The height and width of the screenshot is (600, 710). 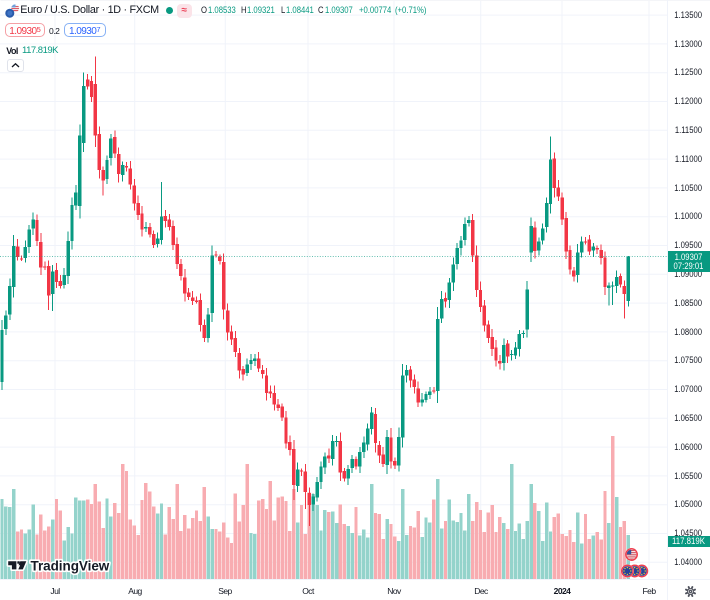 What do you see at coordinates (70, 565) in the screenshot?
I see `svg-text: TradingView` at bounding box center [70, 565].